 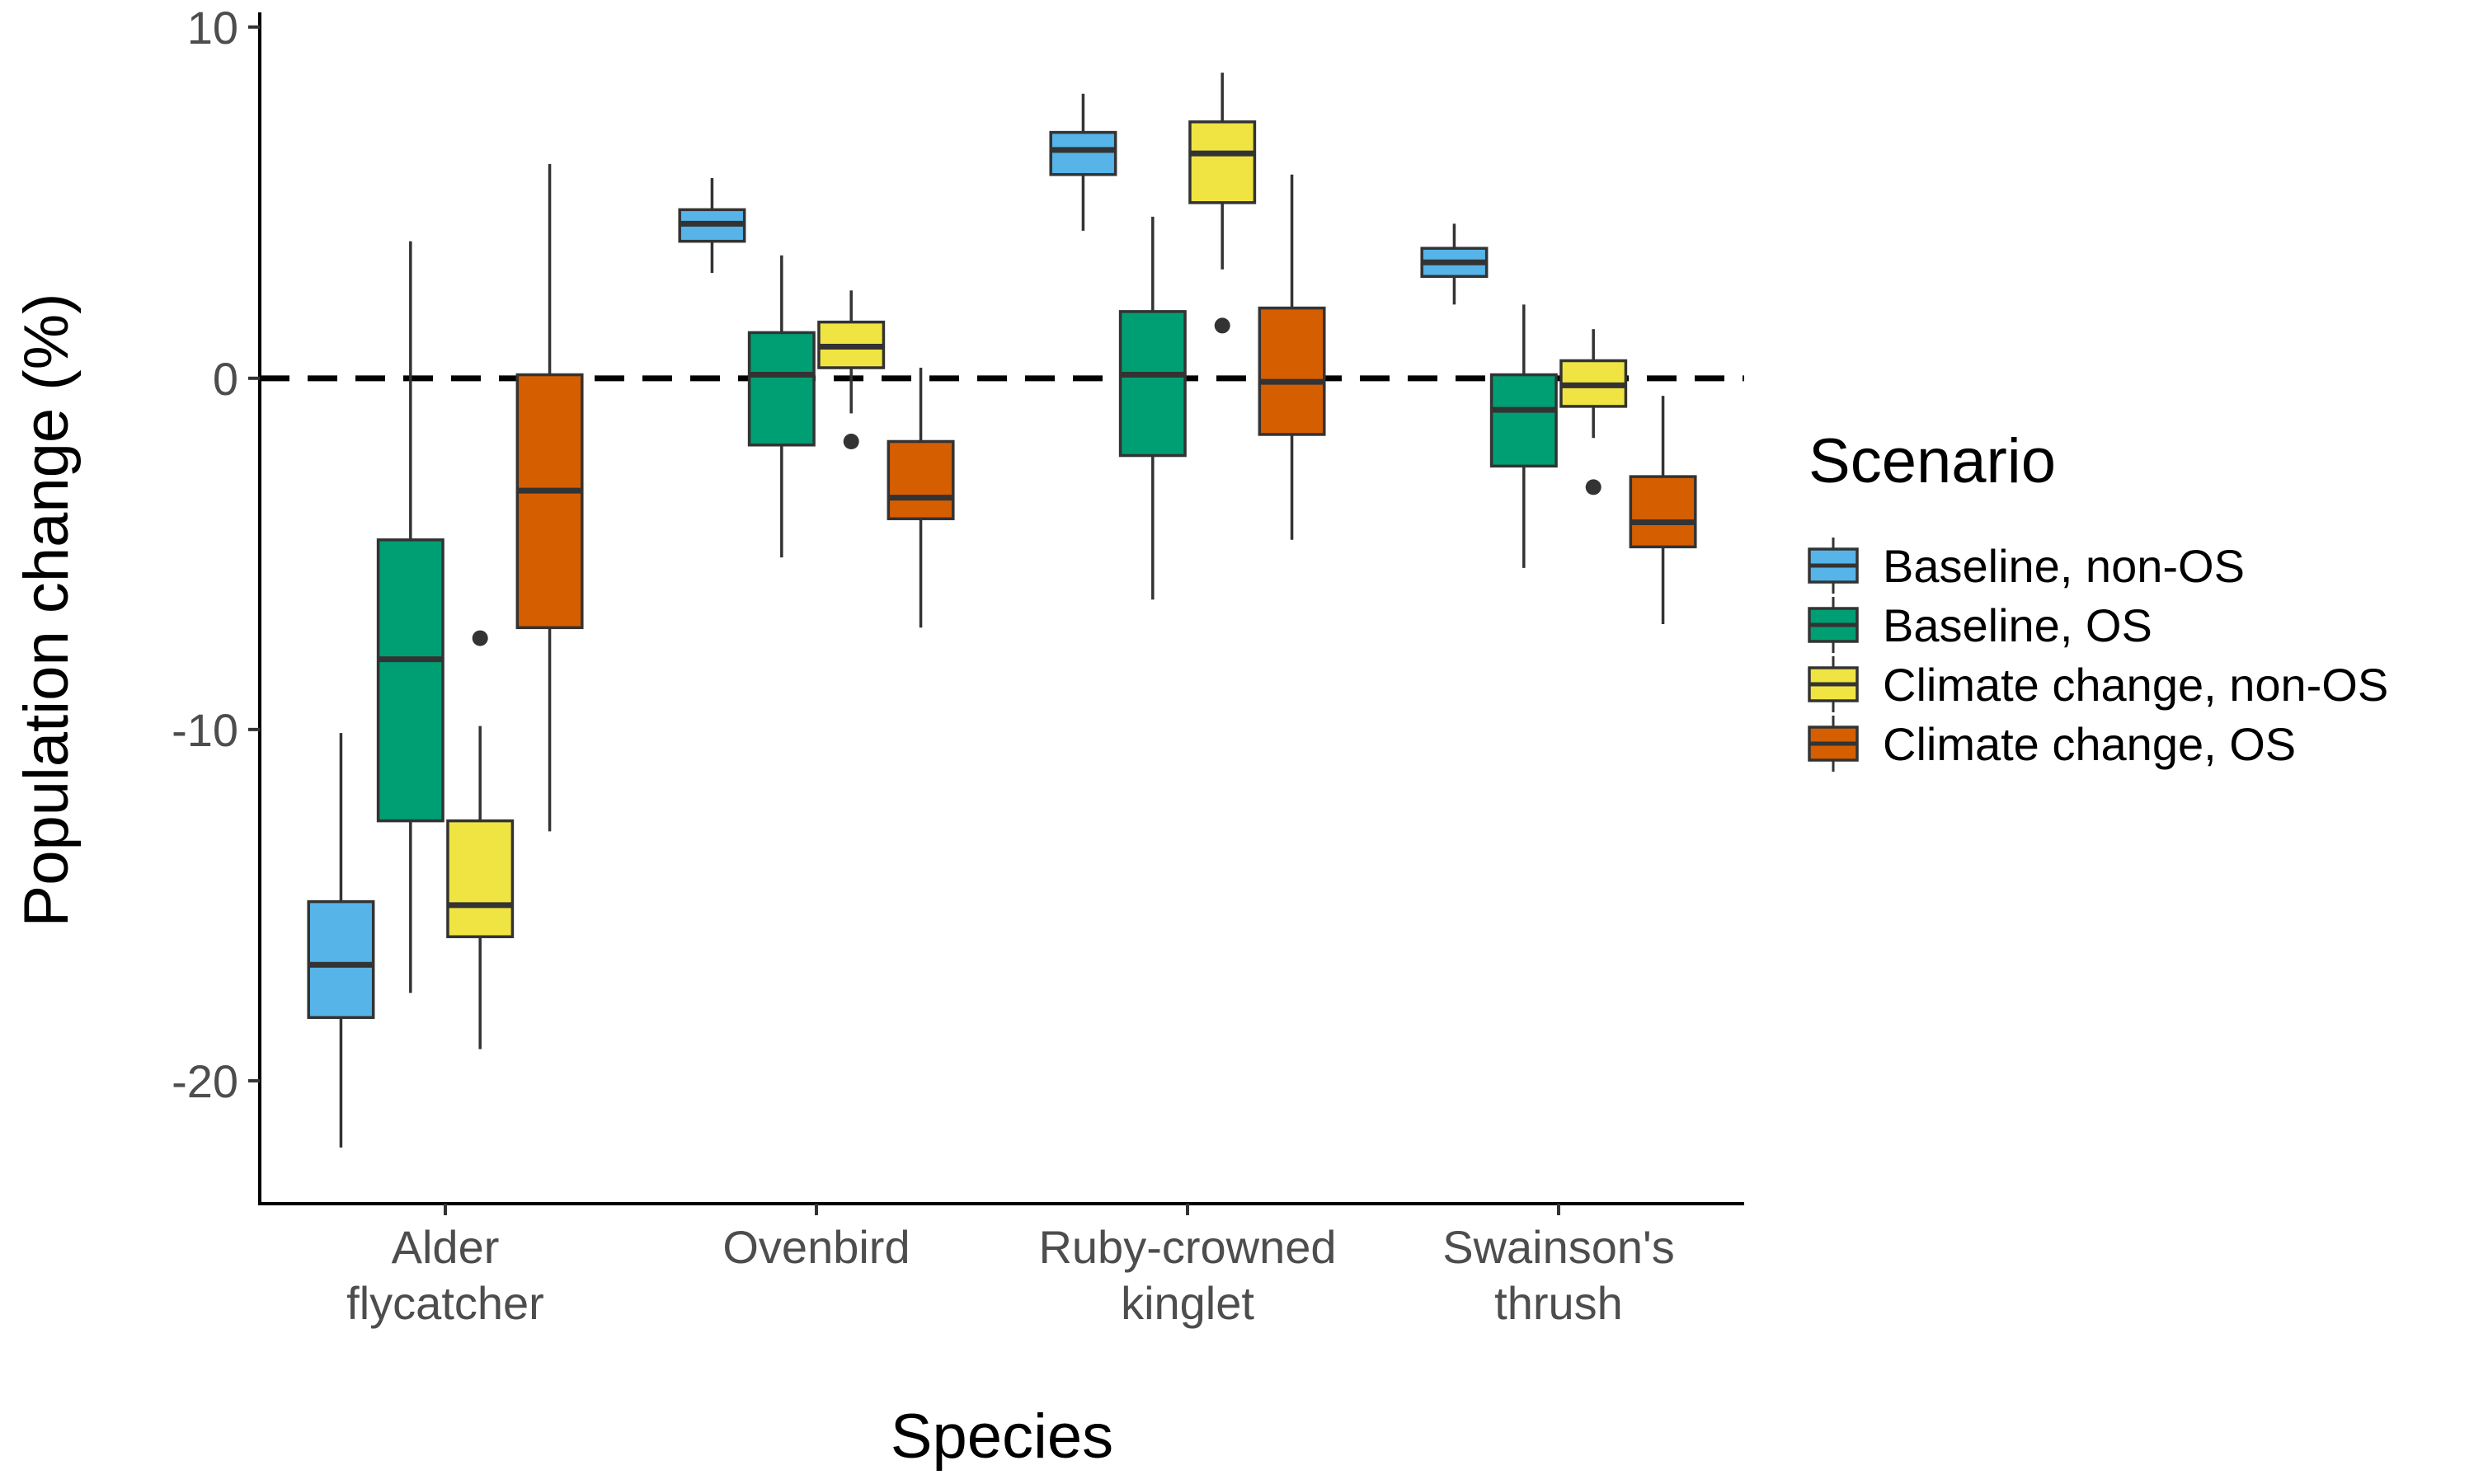 I want to click on y-axis-title: Population change (%), so click(x=47, y=611).